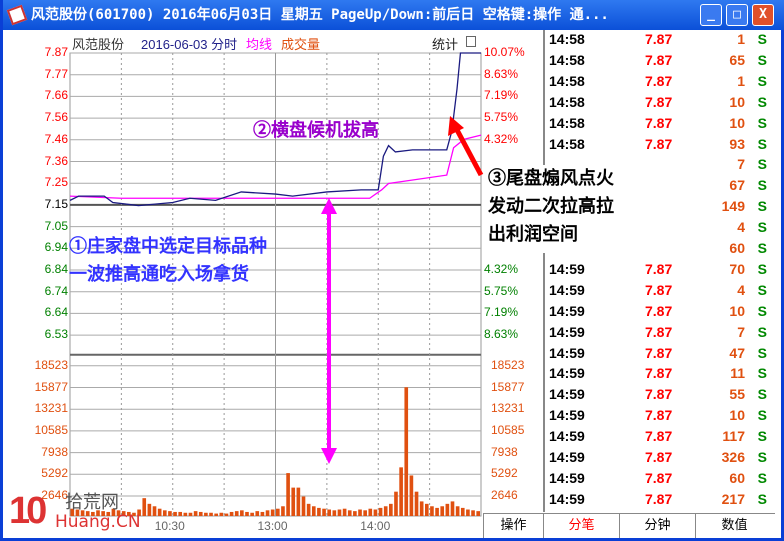 This screenshot has width=784, height=541. I want to click on stats-button: 统计, so click(445, 44).